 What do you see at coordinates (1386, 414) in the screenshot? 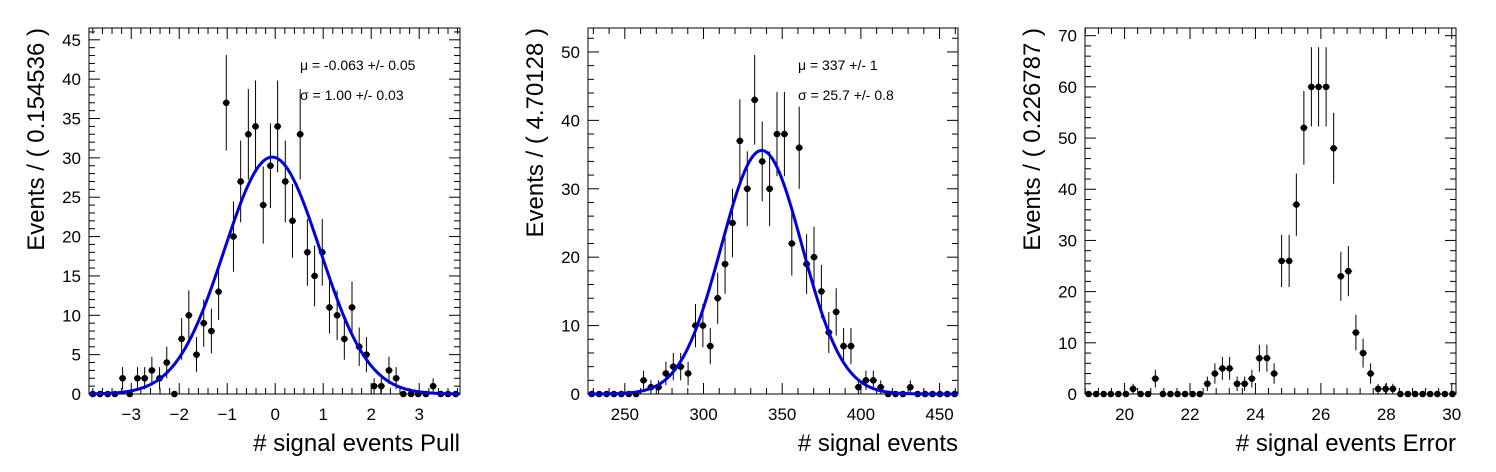
I see `x-tick-label: 28` at bounding box center [1386, 414].